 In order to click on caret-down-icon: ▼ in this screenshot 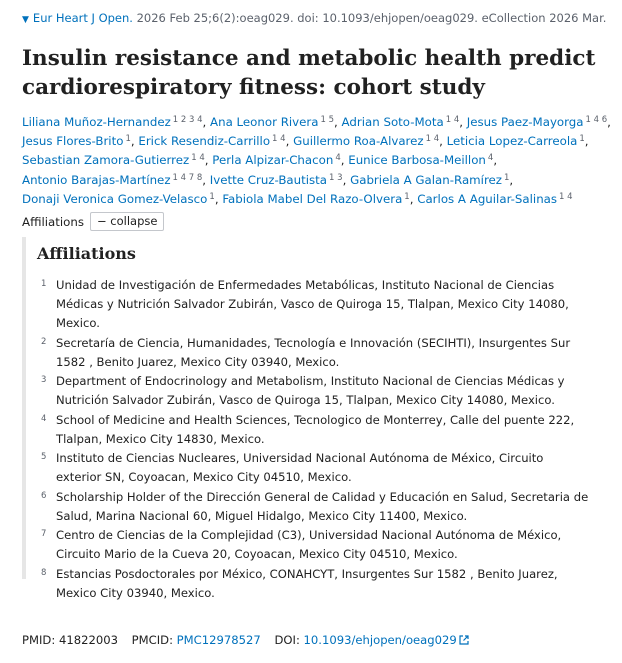, I will do `click(25, 20)`.